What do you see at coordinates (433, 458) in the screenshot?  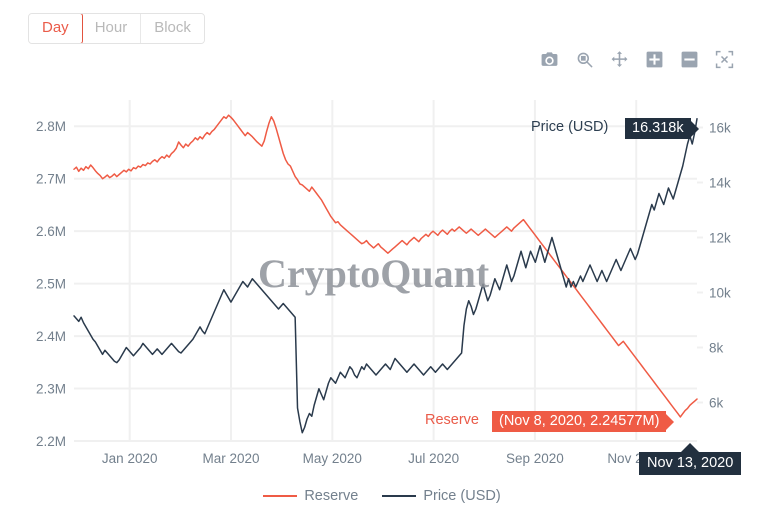 I see `x-axis-tick: Jul 2020` at bounding box center [433, 458].